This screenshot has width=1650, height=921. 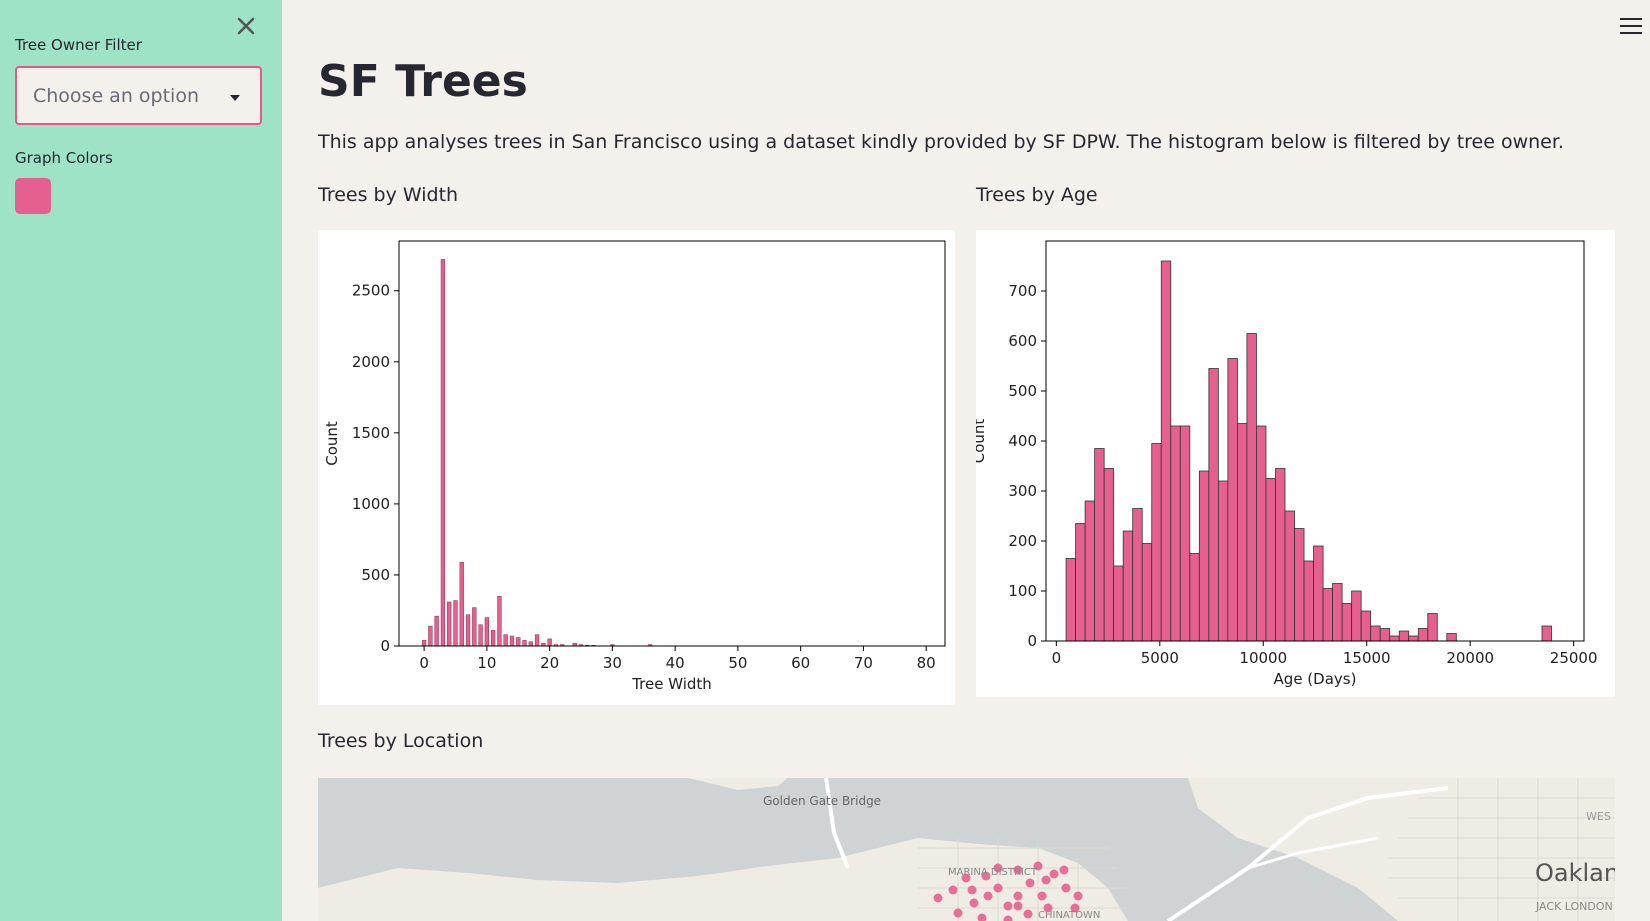 I want to click on tree-owner-select: Choose an option, so click(x=138, y=95).